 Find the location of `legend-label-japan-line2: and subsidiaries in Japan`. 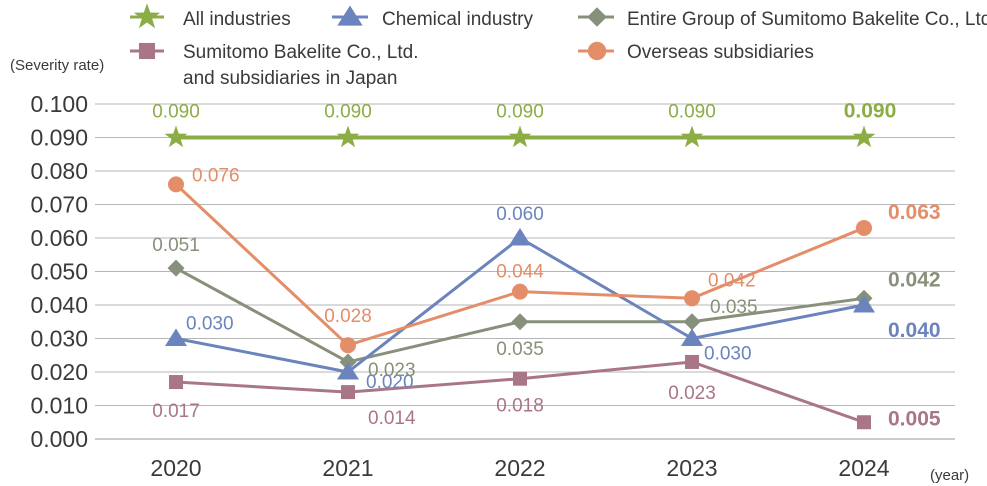

legend-label-japan-line2: and subsidiaries in Japan is located at coordinates (290, 78).